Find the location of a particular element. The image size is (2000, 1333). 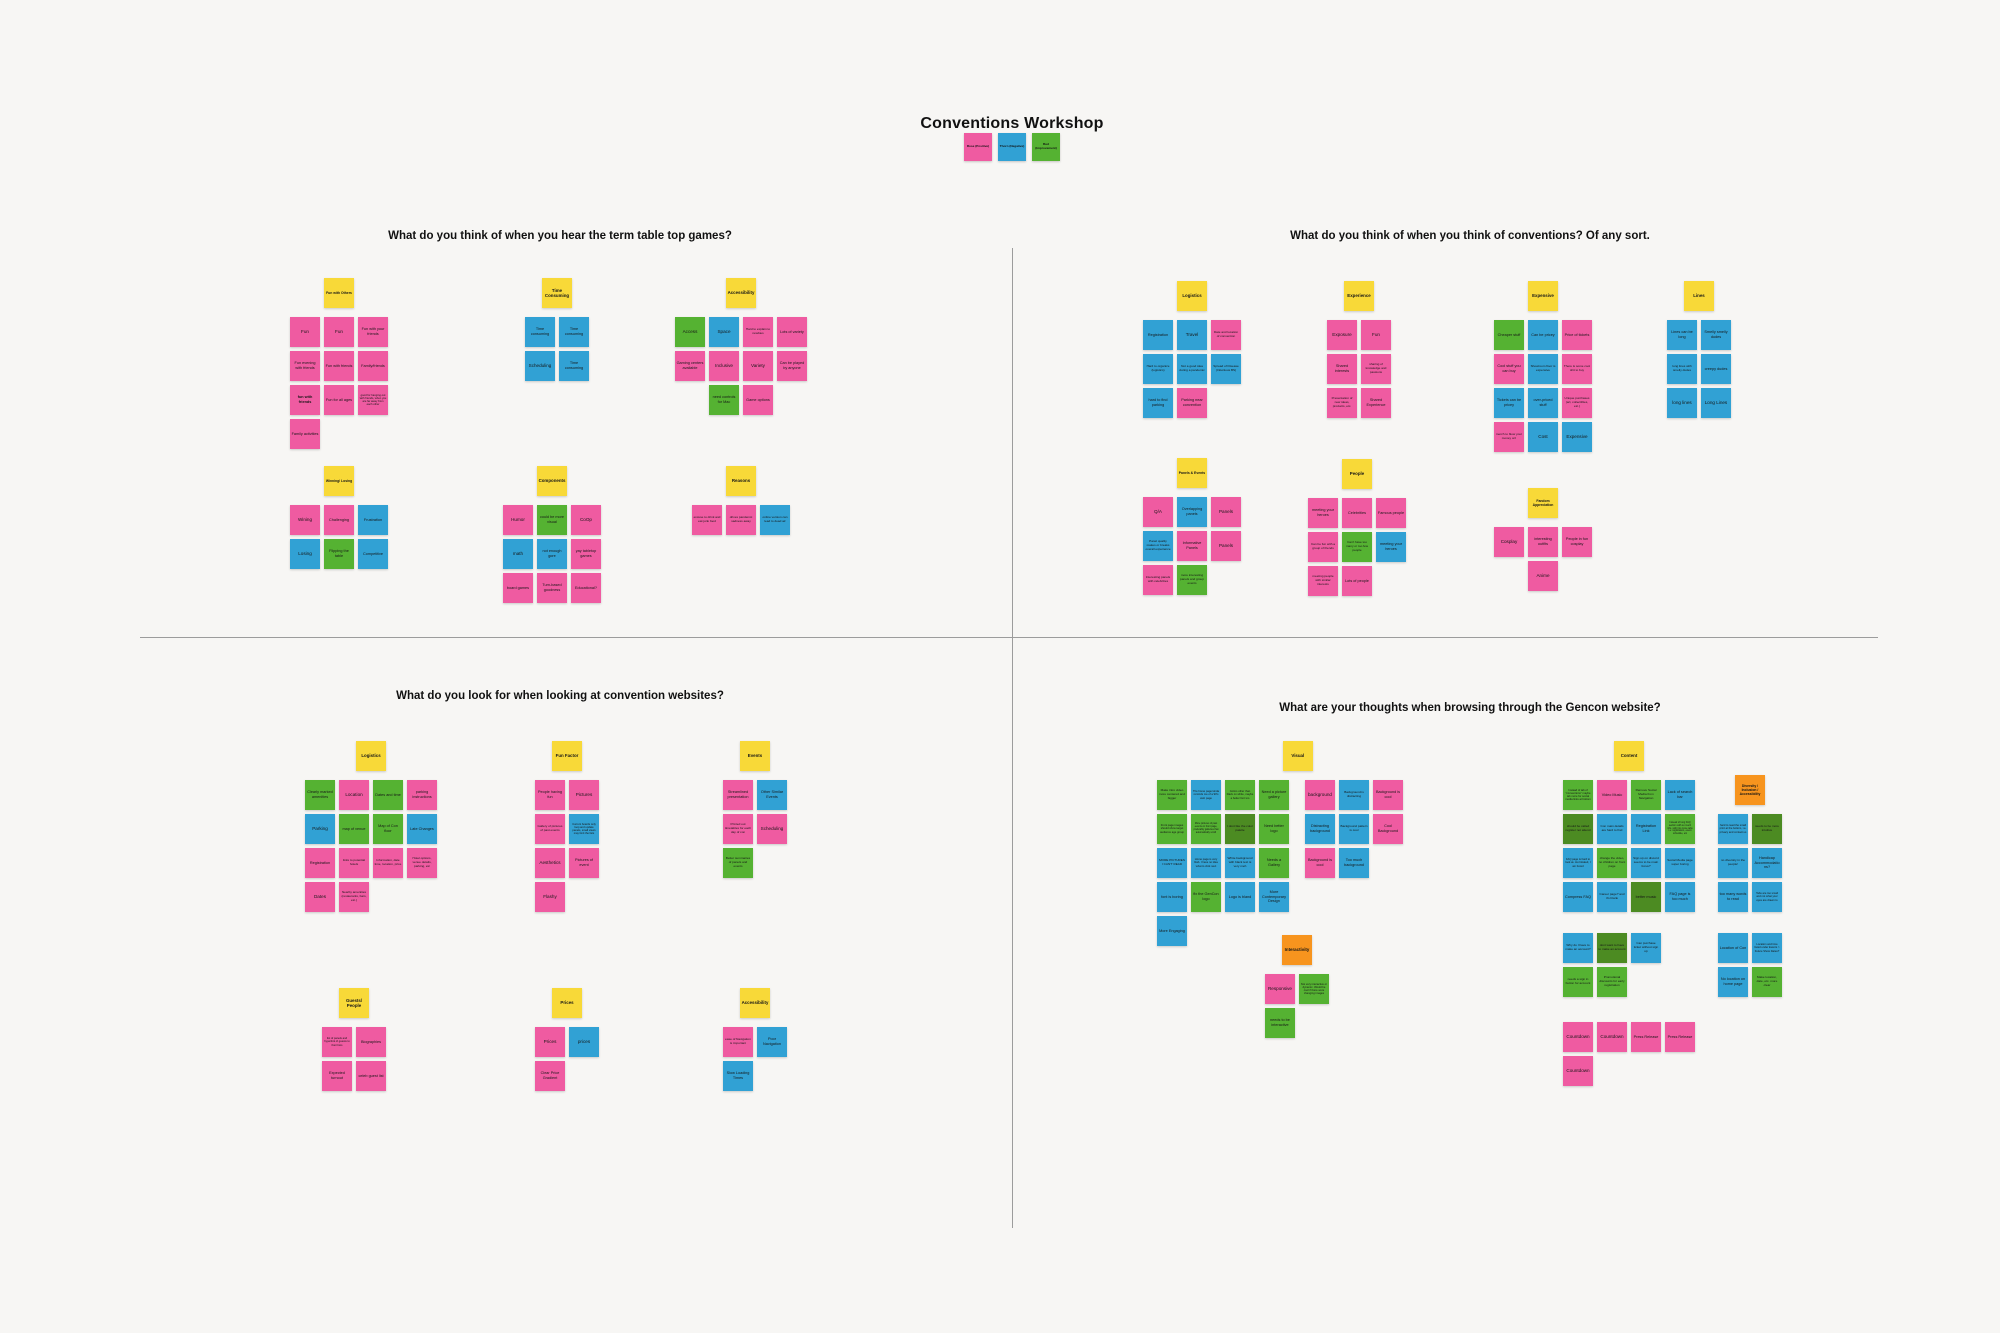

sticky-note: Pictures is located at coordinates (584, 795).